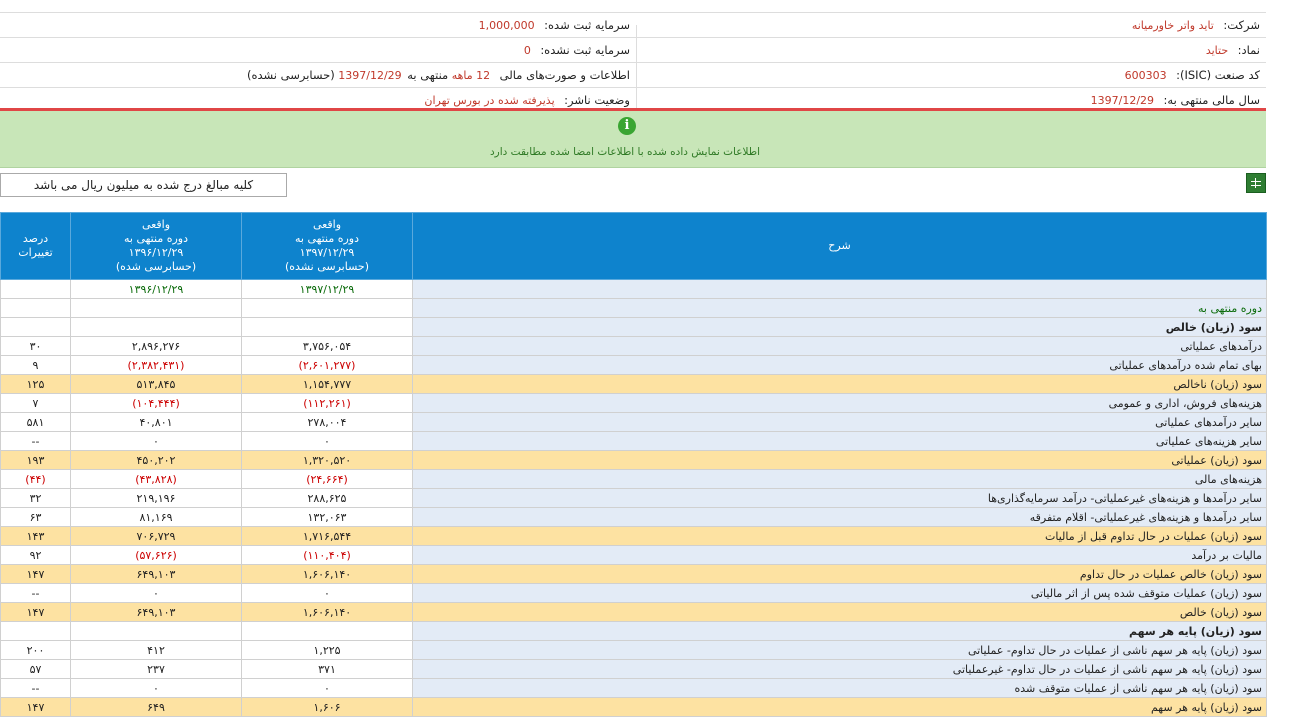  I want to click on reg-capital-field: سرمایه ثبت شده: 1,000,000, so click(554, 25).